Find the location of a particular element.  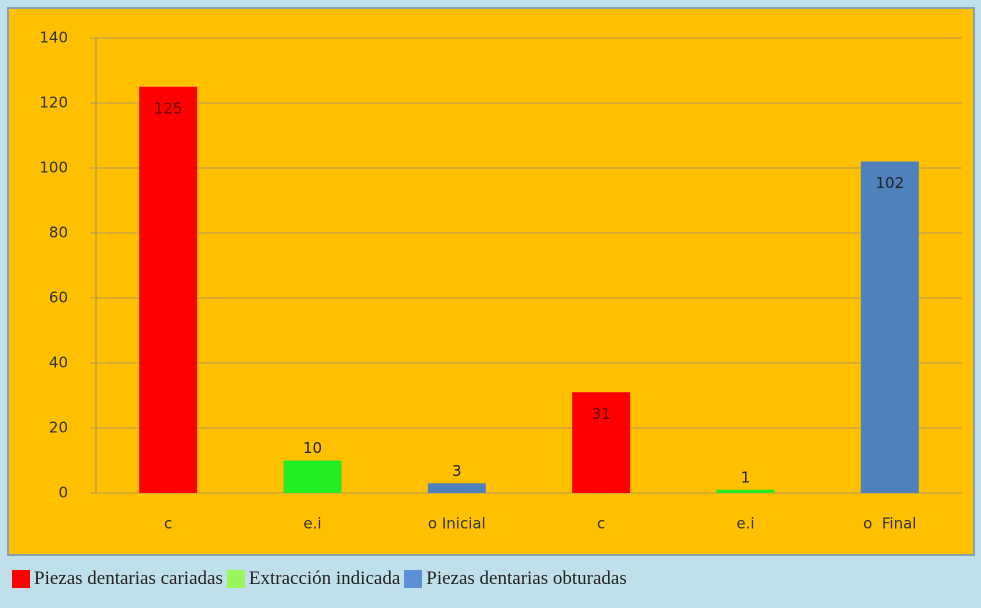

x-tick-label: o Inicial is located at coordinates (457, 524).